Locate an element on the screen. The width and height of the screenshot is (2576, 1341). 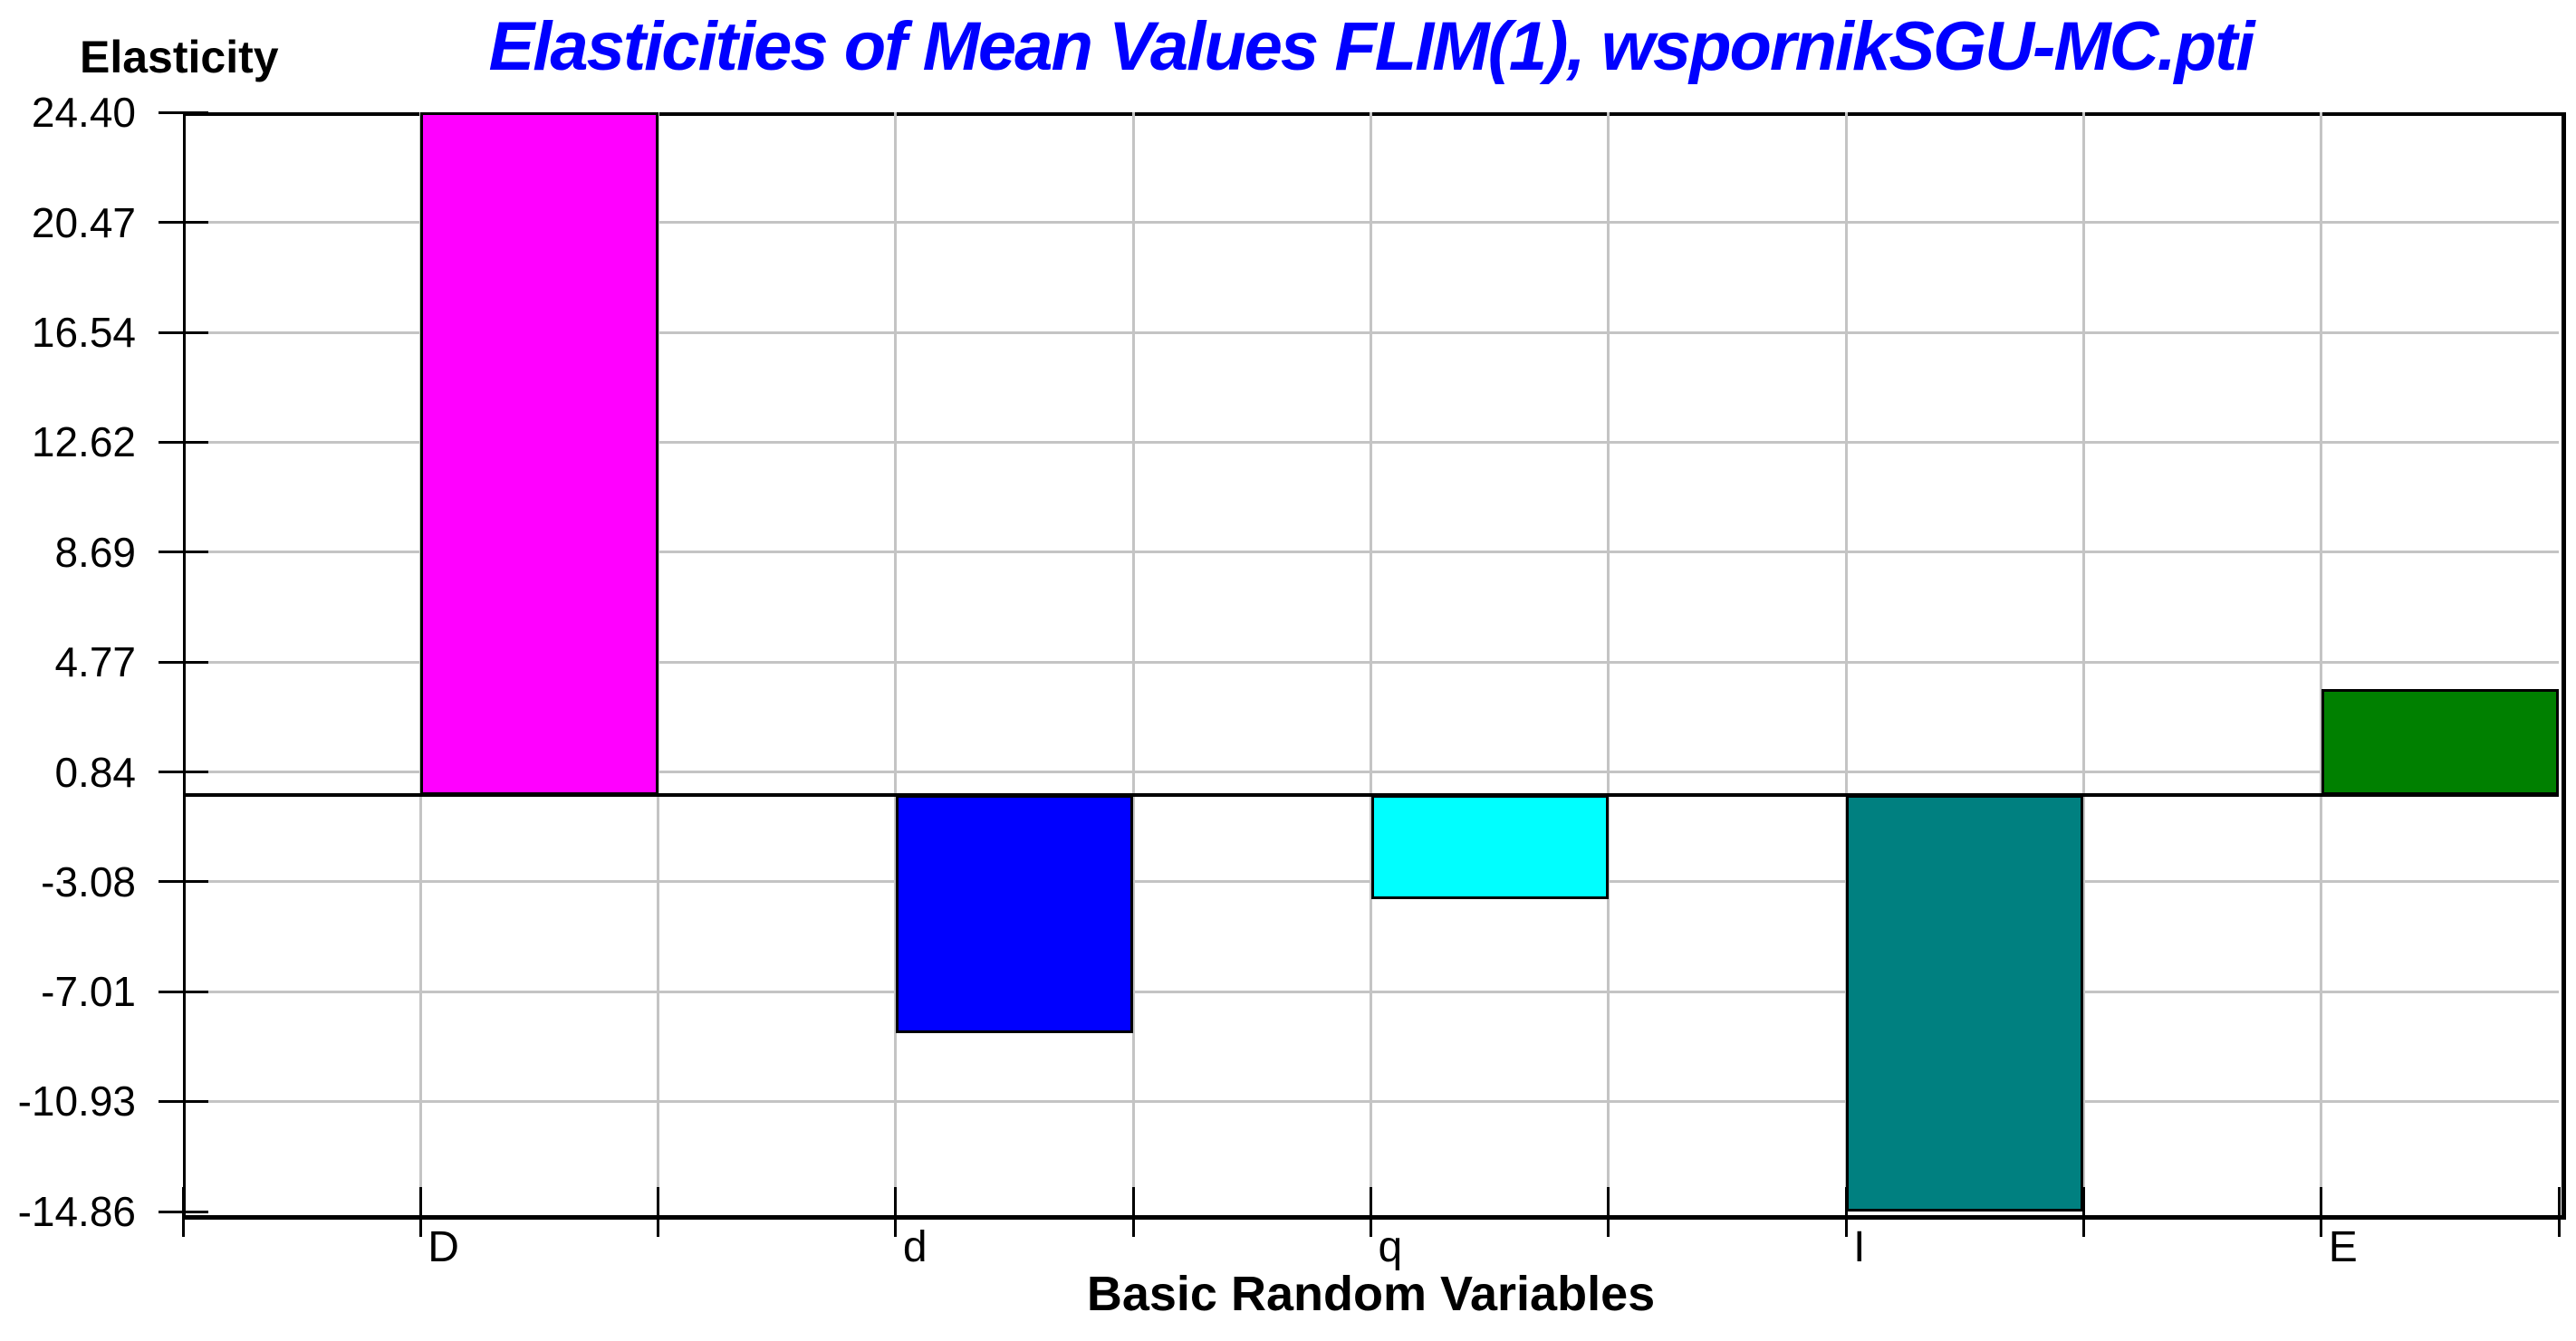
y-tick-label: -10.93 is located at coordinates (76, 1101).